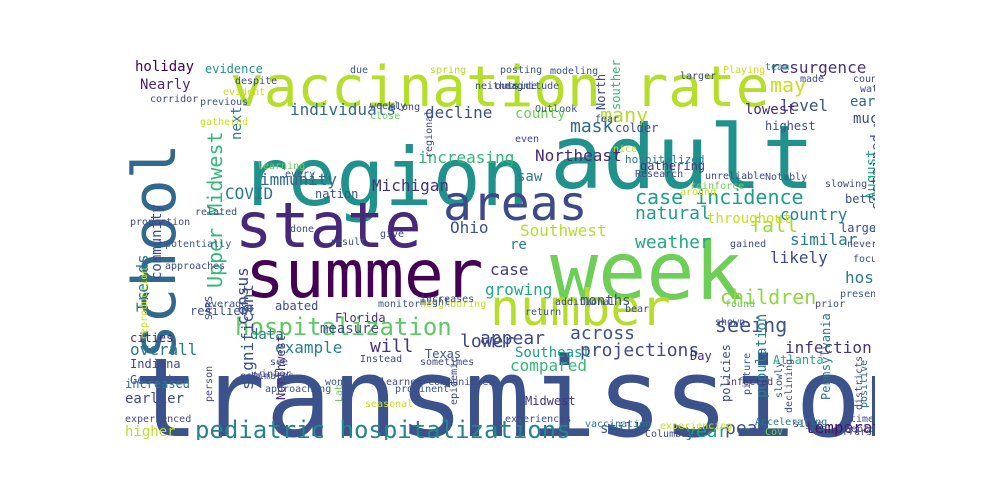 The image size is (1000, 500). I want to click on cloud-word: compared, so click(549, 365).